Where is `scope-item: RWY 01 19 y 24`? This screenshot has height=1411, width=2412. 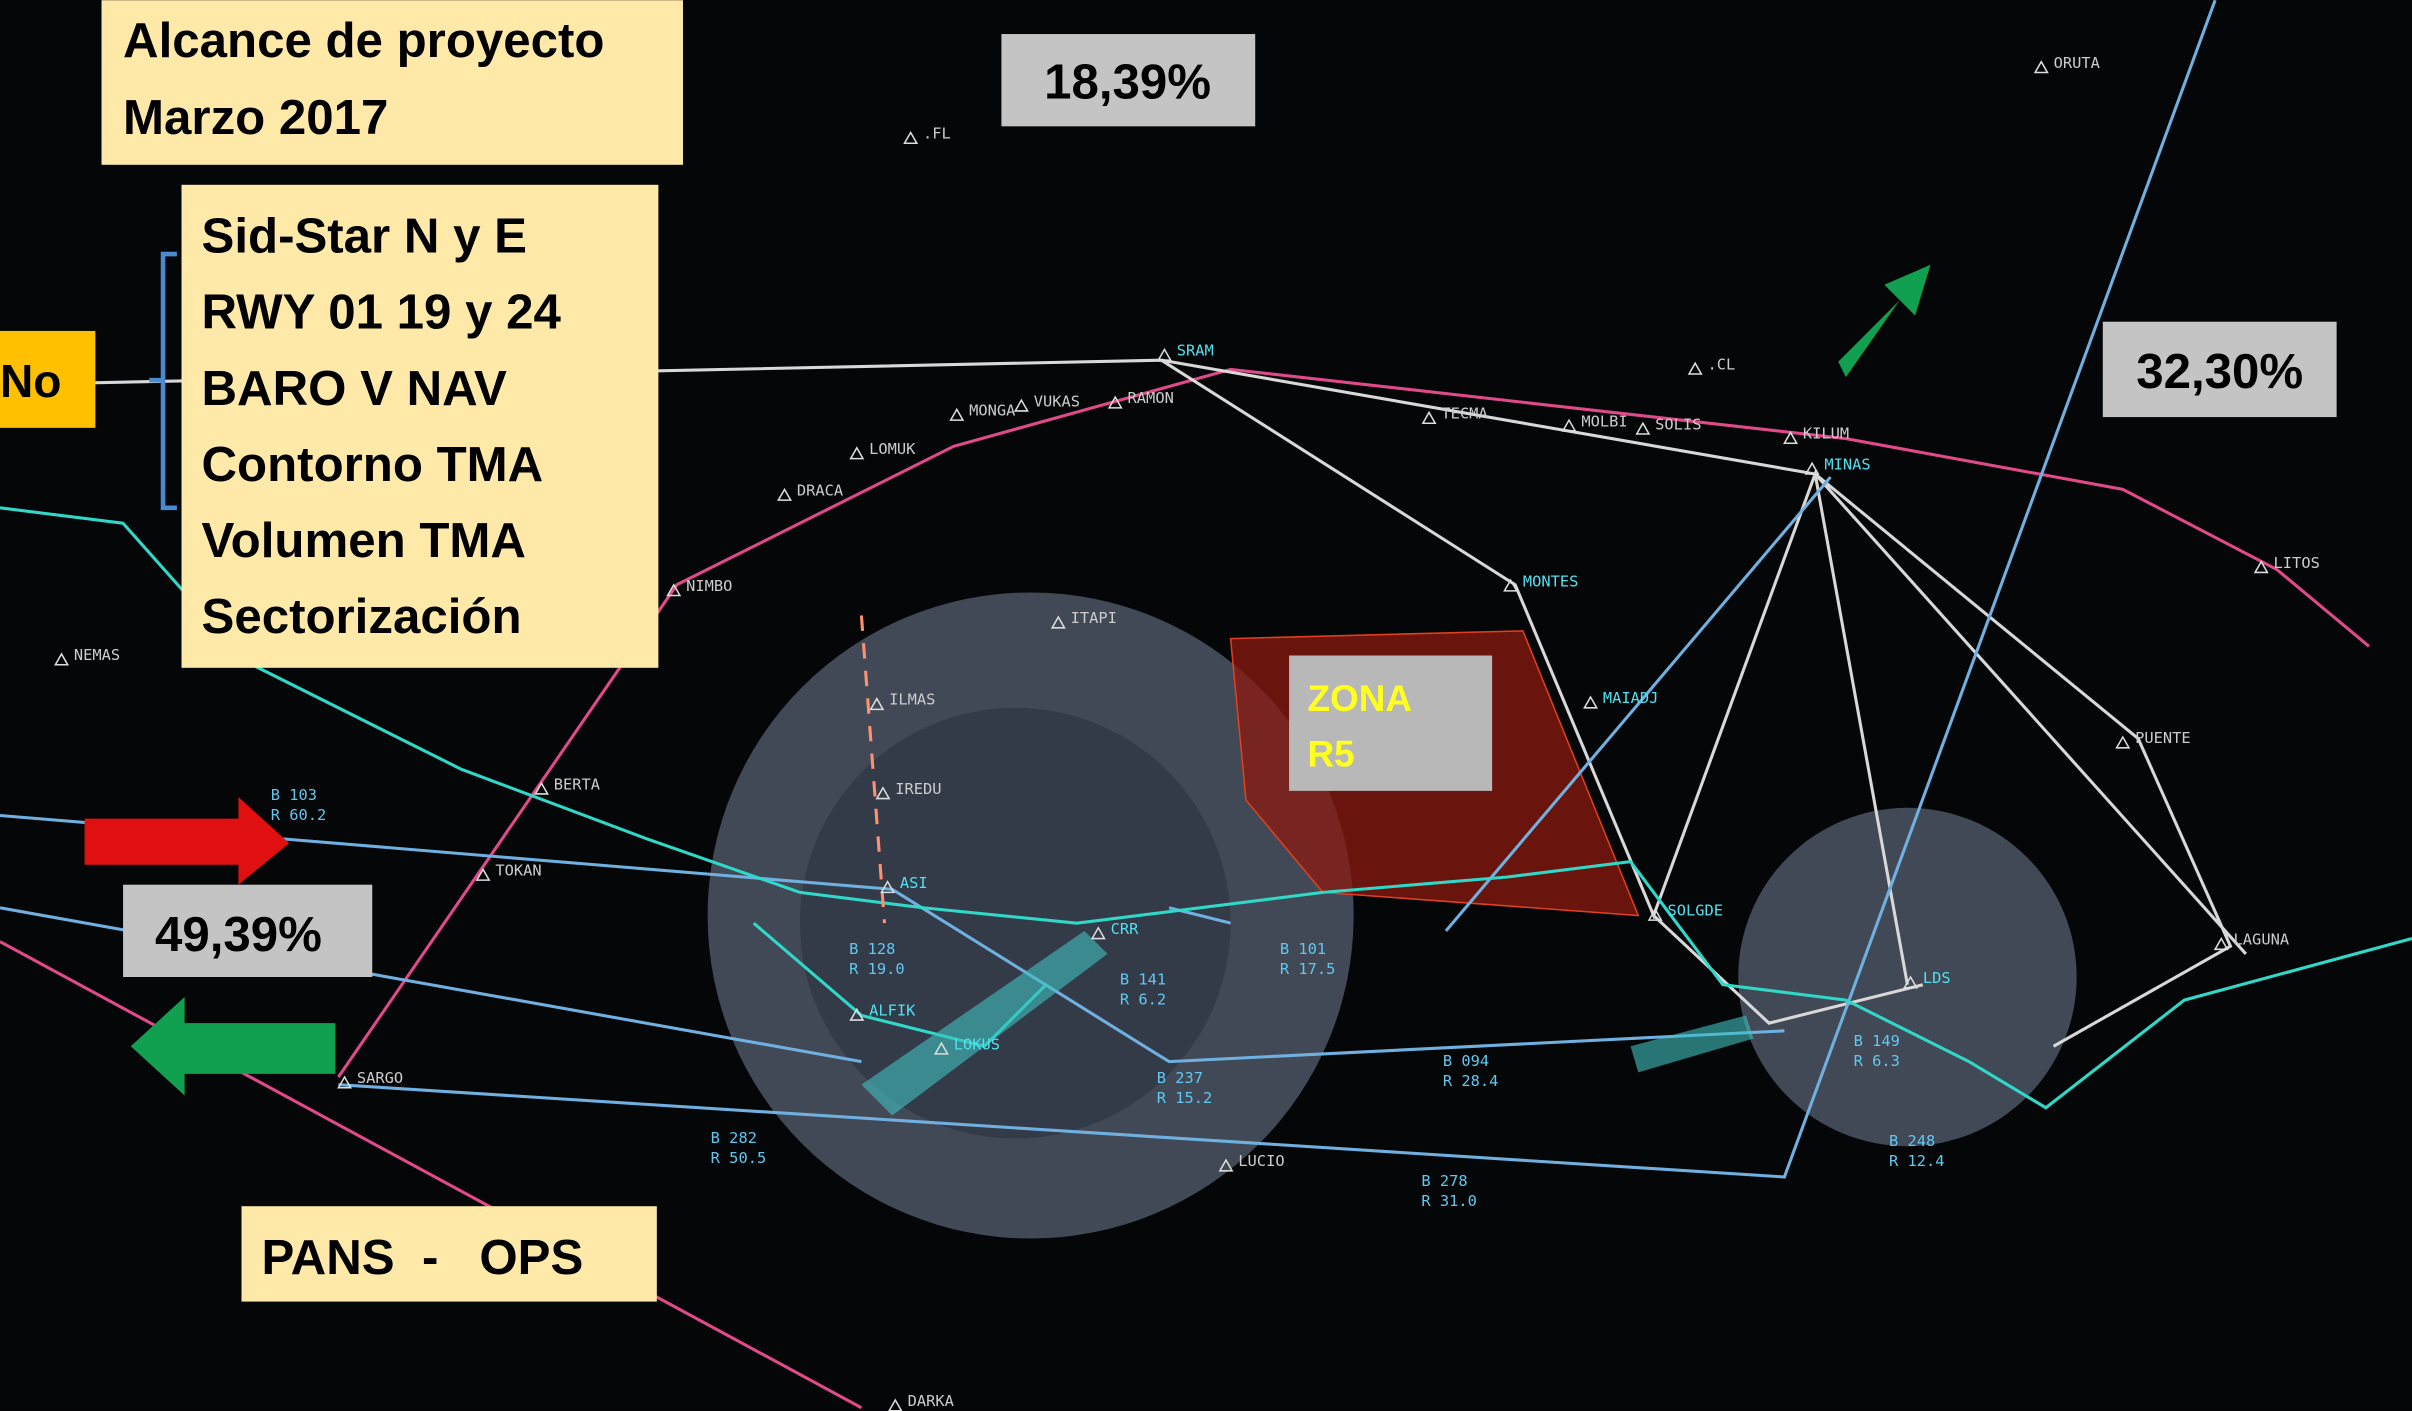 scope-item: RWY 01 19 y 24 is located at coordinates (382, 312).